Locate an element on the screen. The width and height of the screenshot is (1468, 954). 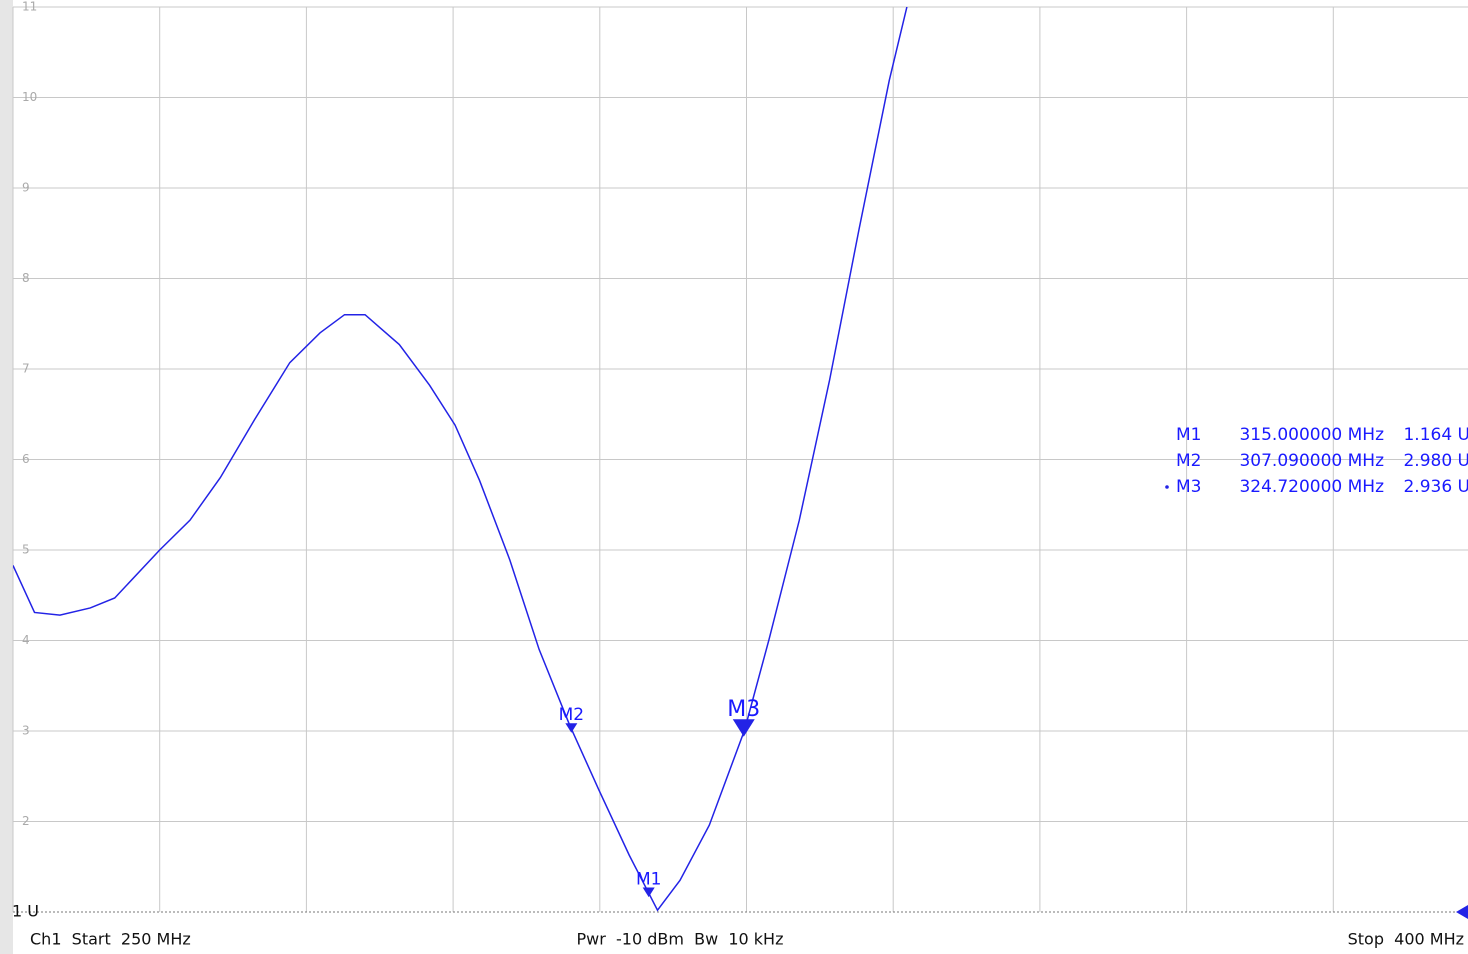
marker-freq: 307.090000 MHz is located at coordinates (1311, 461).